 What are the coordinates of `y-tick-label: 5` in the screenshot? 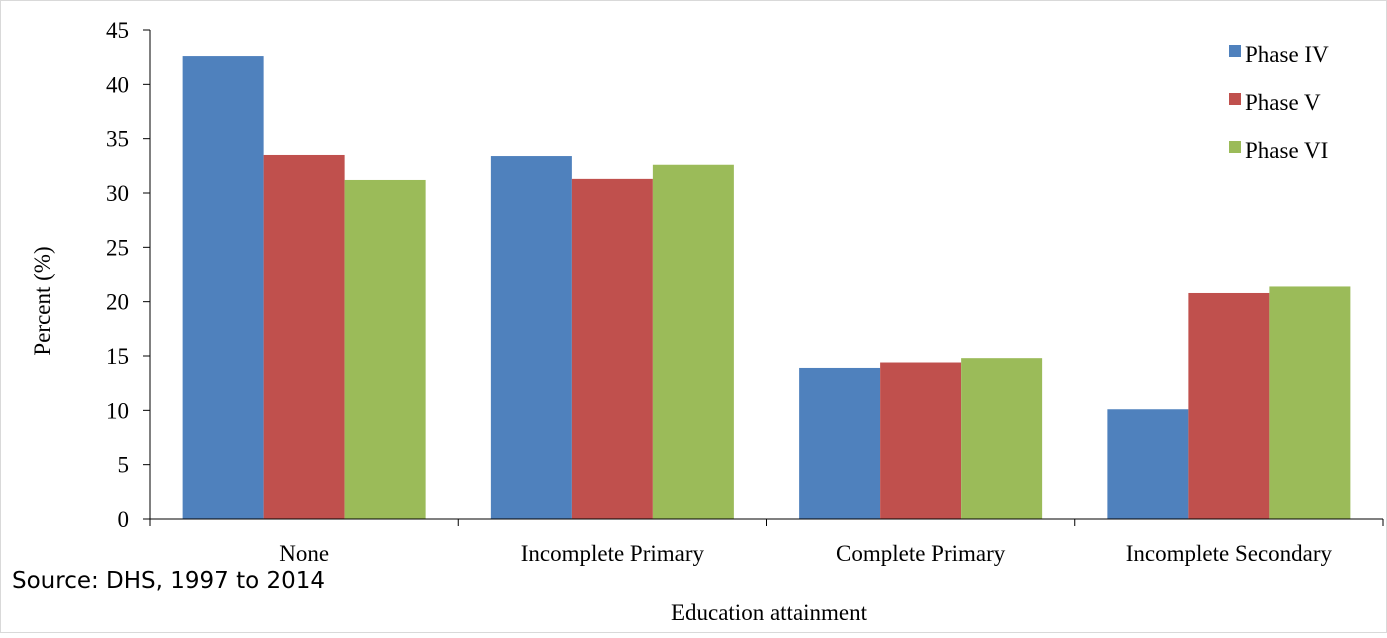 It's located at (124, 465).